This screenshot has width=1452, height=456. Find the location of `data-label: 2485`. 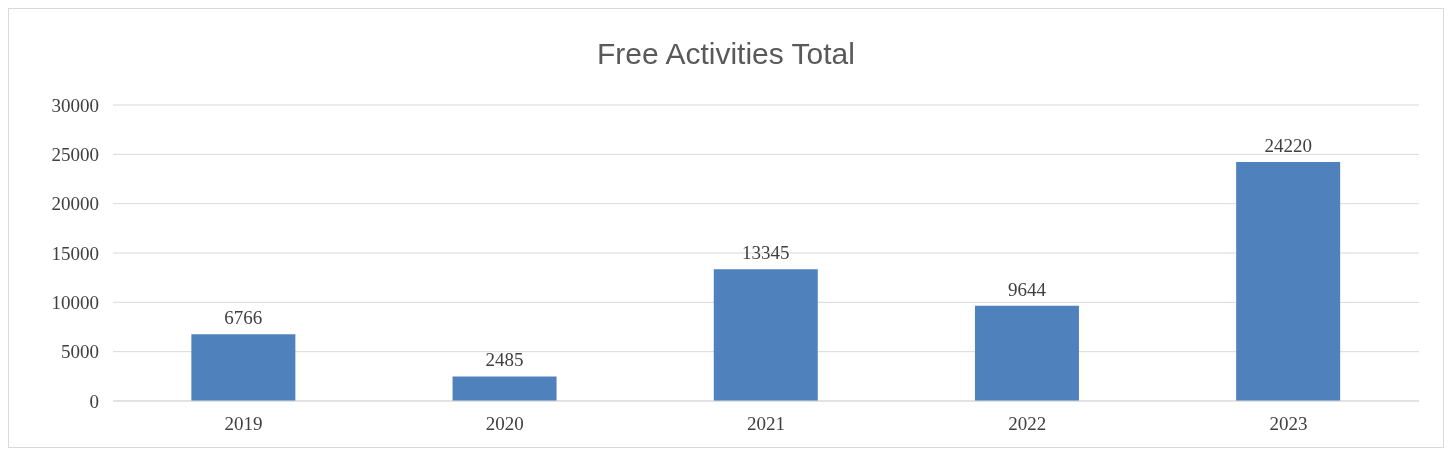

data-label: 2485 is located at coordinates (504, 360).